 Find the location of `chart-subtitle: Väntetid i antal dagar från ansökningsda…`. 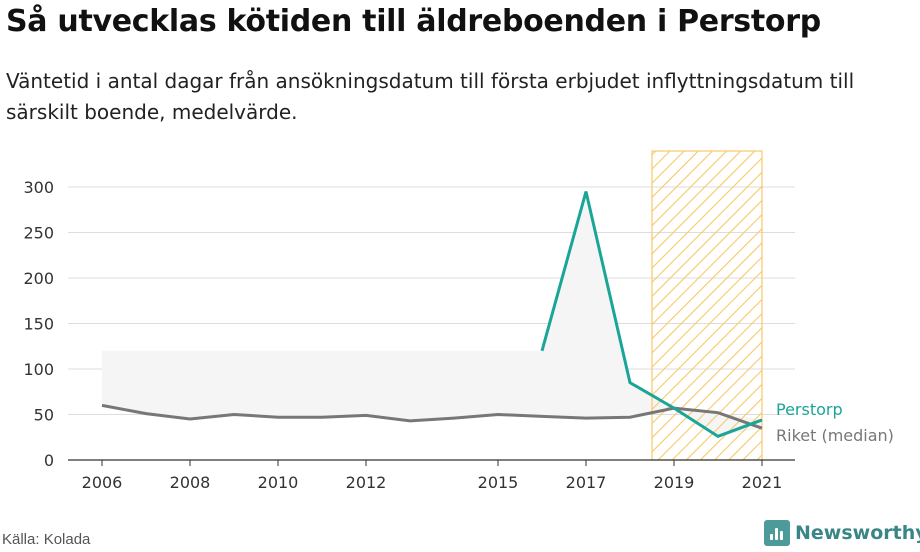

chart-subtitle: Väntetid i antal dagar från ansökningsda… is located at coordinates (430, 96).